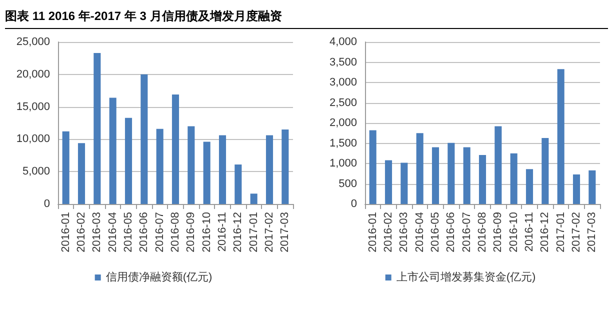 The height and width of the screenshot is (332, 613). What do you see at coordinates (342, 62) in the screenshot?
I see `y-tick-label: 3,500` at bounding box center [342, 62].